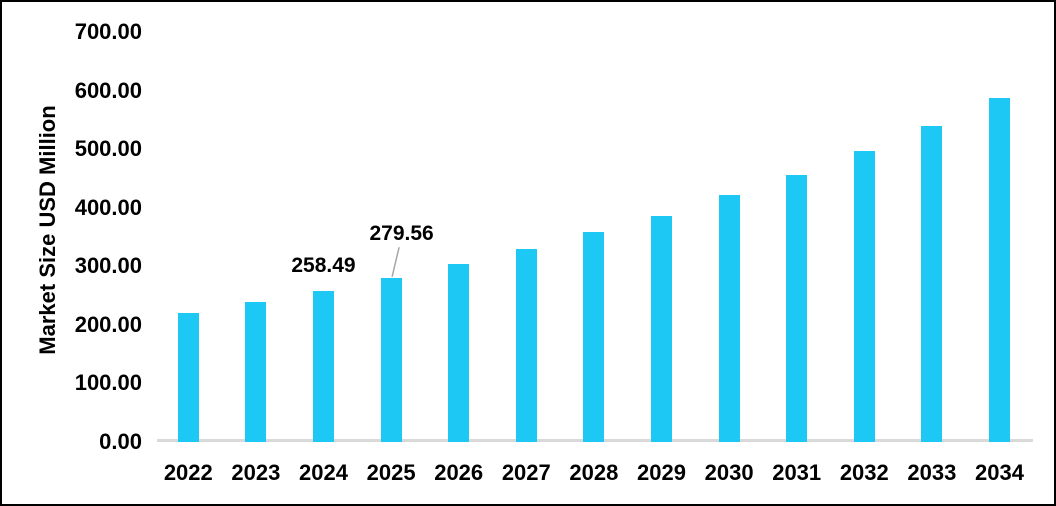 Image resolution: width=1056 pixels, height=506 pixels. I want to click on leader-line-2025, so click(395, 262).